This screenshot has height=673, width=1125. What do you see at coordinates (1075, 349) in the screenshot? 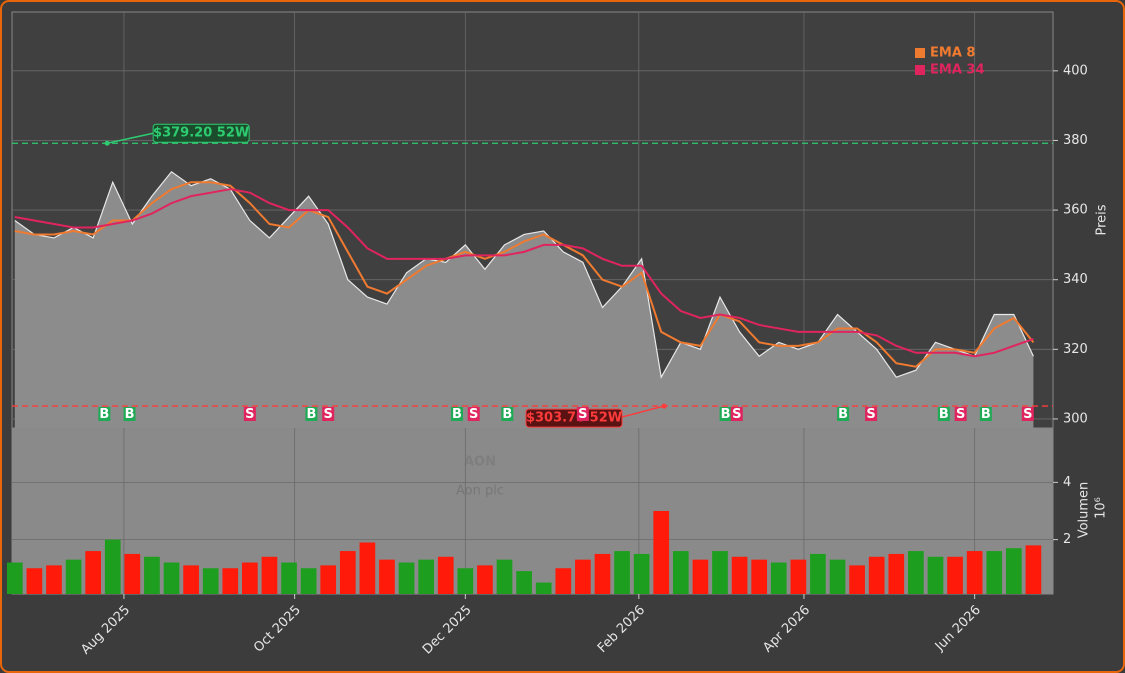
I see `y-tick-label: 320` at bounding box center [1075, 349].